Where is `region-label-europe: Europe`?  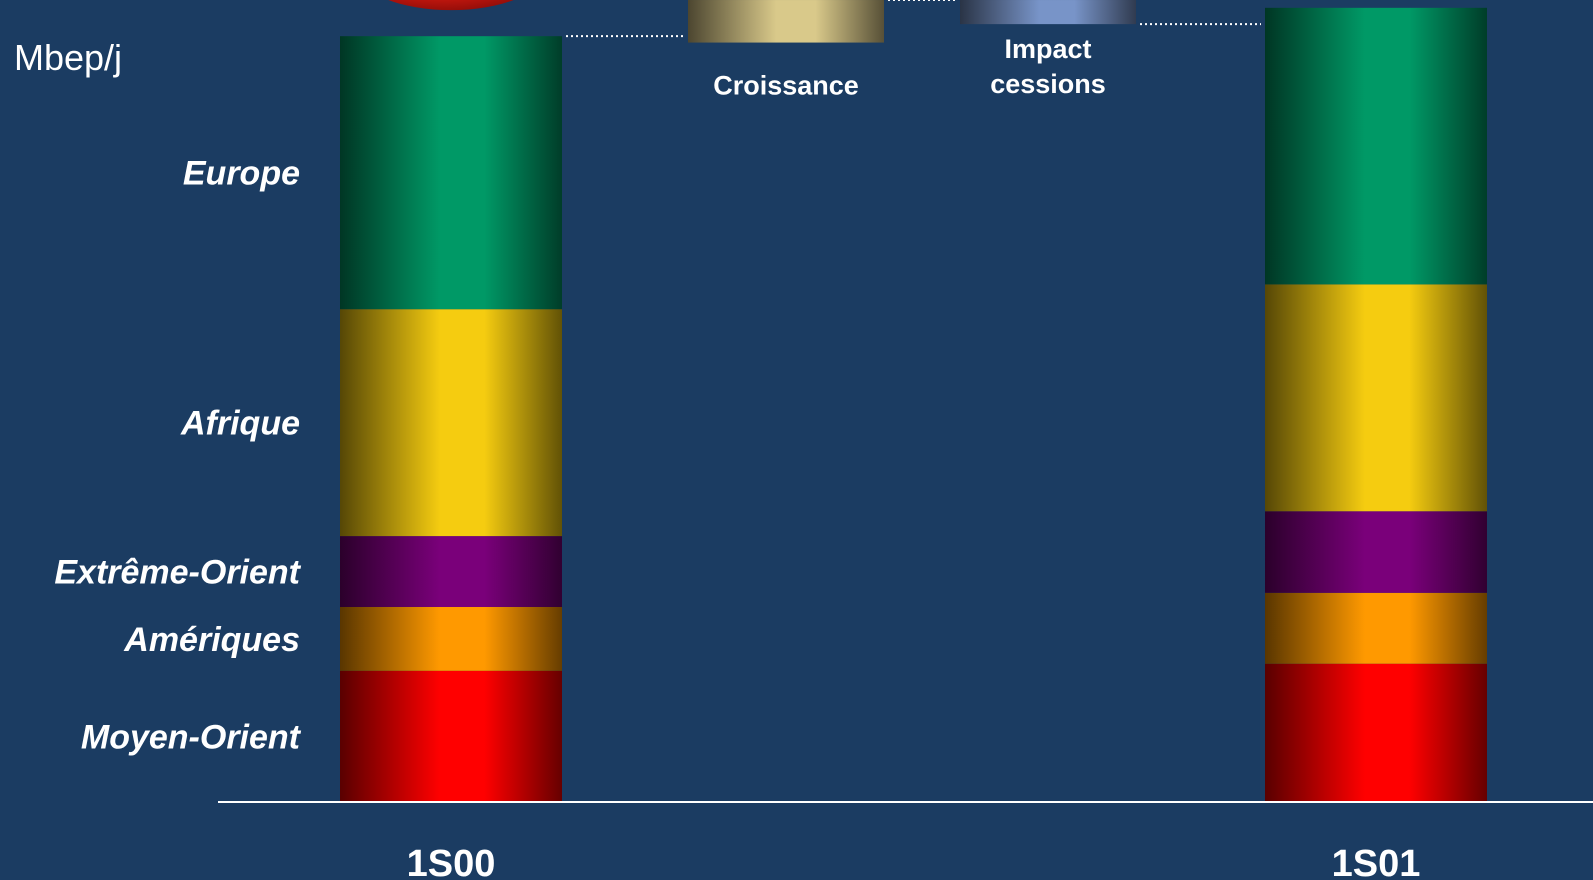
region-label-europe: Europe is located at coordinates (241, 174).